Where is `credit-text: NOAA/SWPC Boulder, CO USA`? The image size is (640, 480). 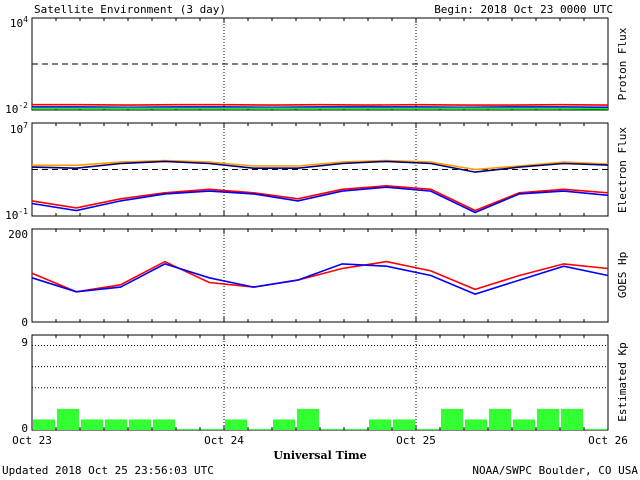
credit-text: NOAA/SWPC Boulder, CO USA is located at coordinates (555, 470).